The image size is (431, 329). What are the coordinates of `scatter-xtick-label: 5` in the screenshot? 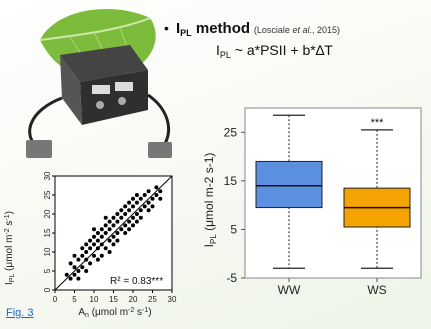 It's located at (74, 299).